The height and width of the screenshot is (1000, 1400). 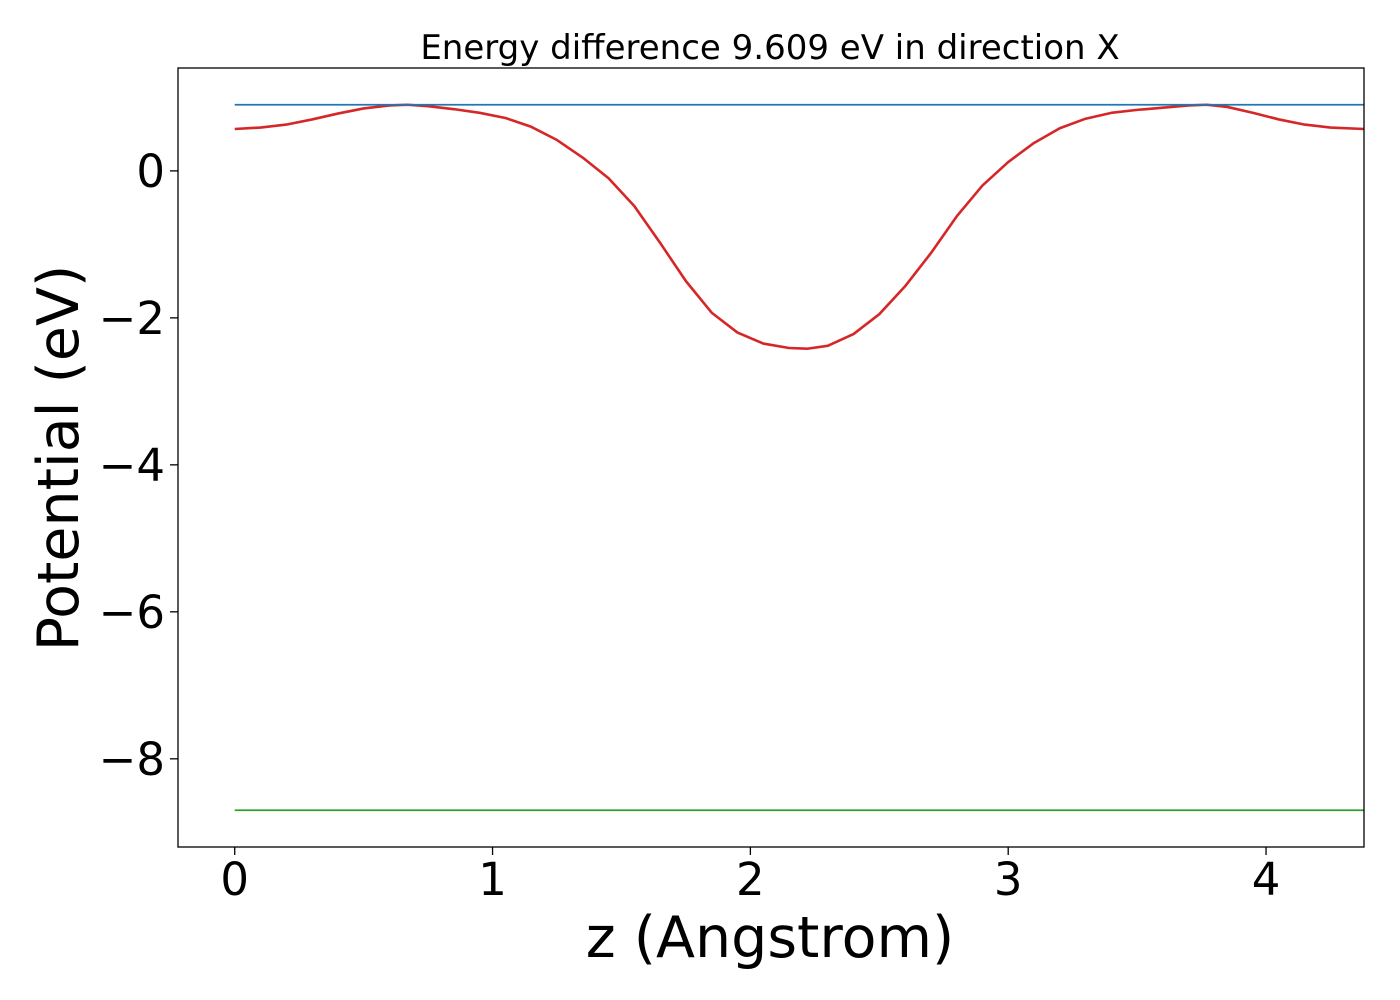 What do you see at coordinates (492, 879) in the screenshot?
I see `x-tick-label: 1` at bounding box center [492, 879].